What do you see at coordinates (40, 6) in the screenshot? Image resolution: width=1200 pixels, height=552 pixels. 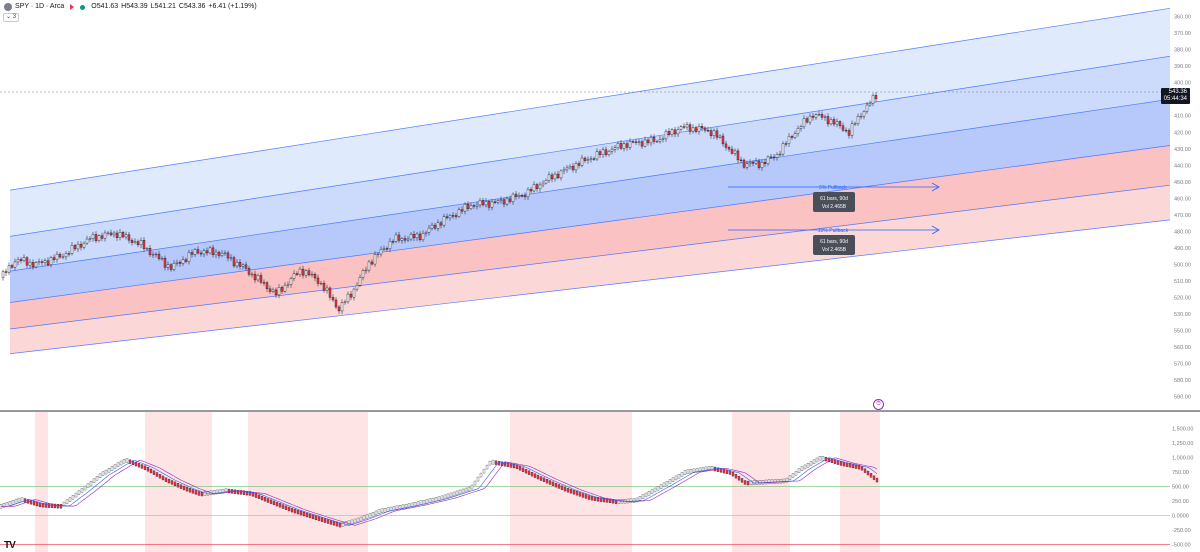 I see `symbol-title: SPY · 1D · Arca` at bounding box center [40, 6].